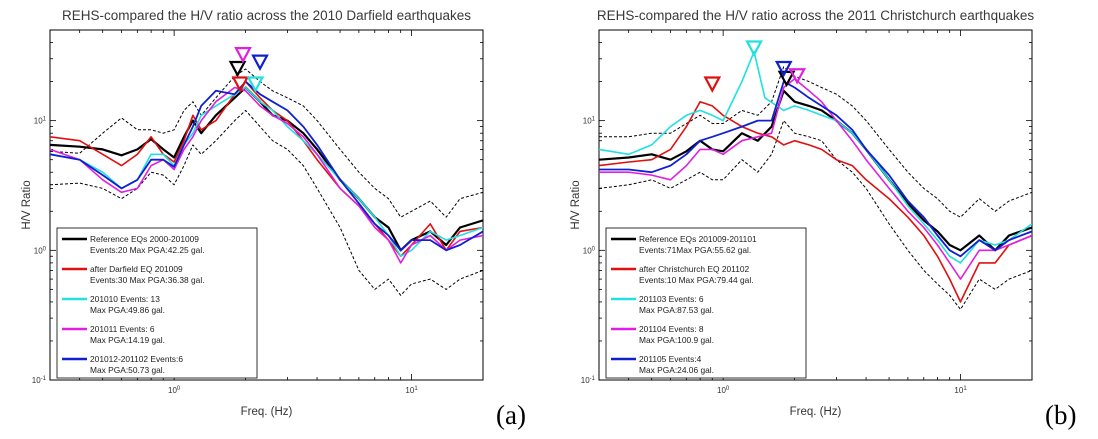  Describe the element at coordinates (127, 340) in the screenshot. I see `legend-entry-text: Max PGA:14.19 gal.` at that location.